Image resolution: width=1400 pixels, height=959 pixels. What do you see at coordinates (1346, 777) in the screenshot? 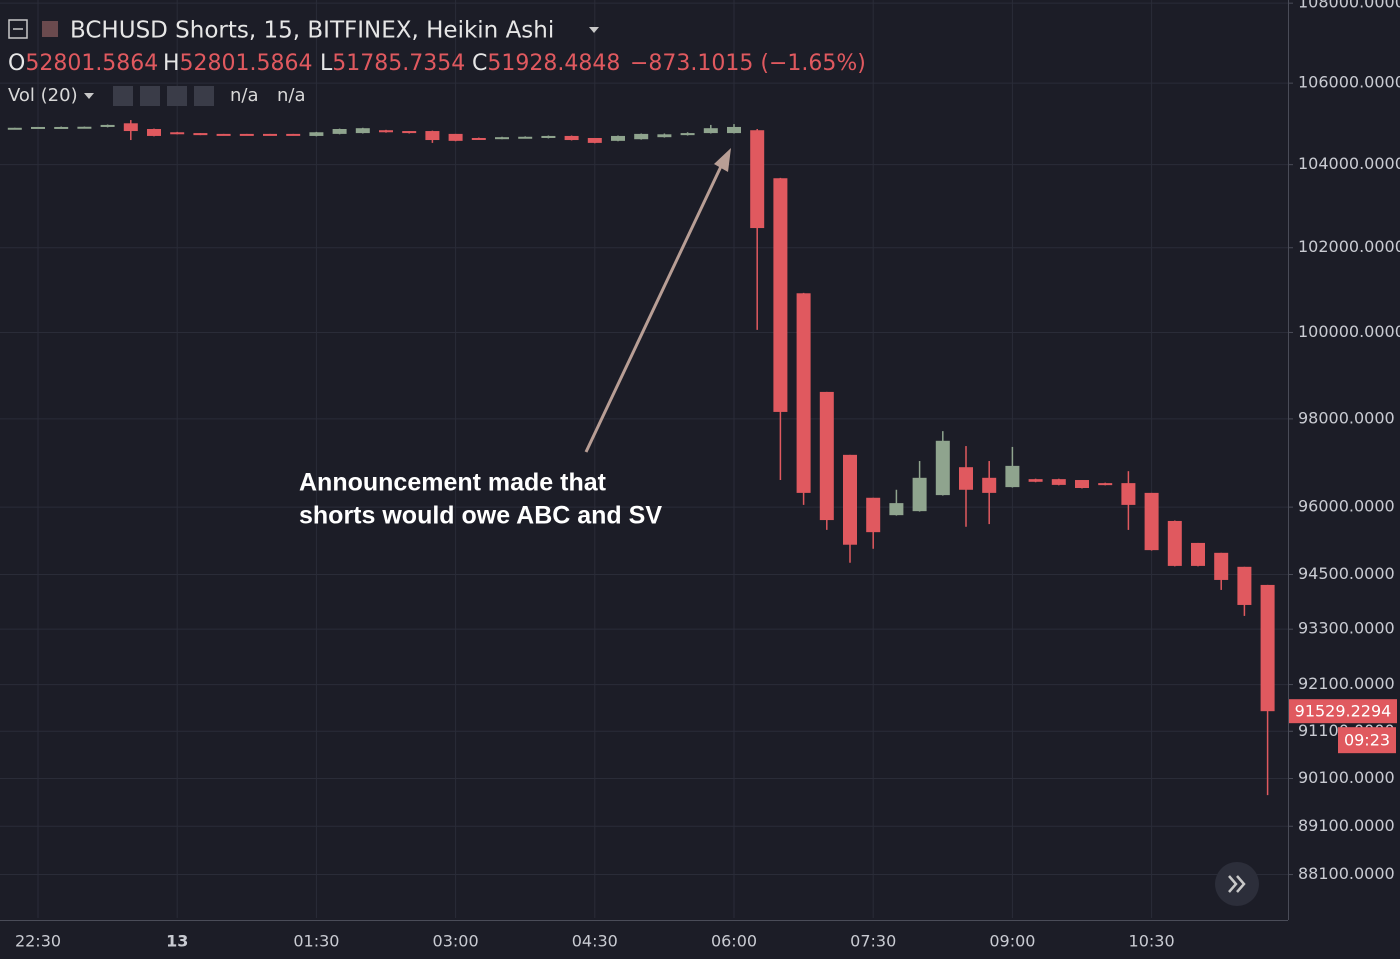
I see `y-tick-label: 90100.0000` at bounding box center [1346, 777].